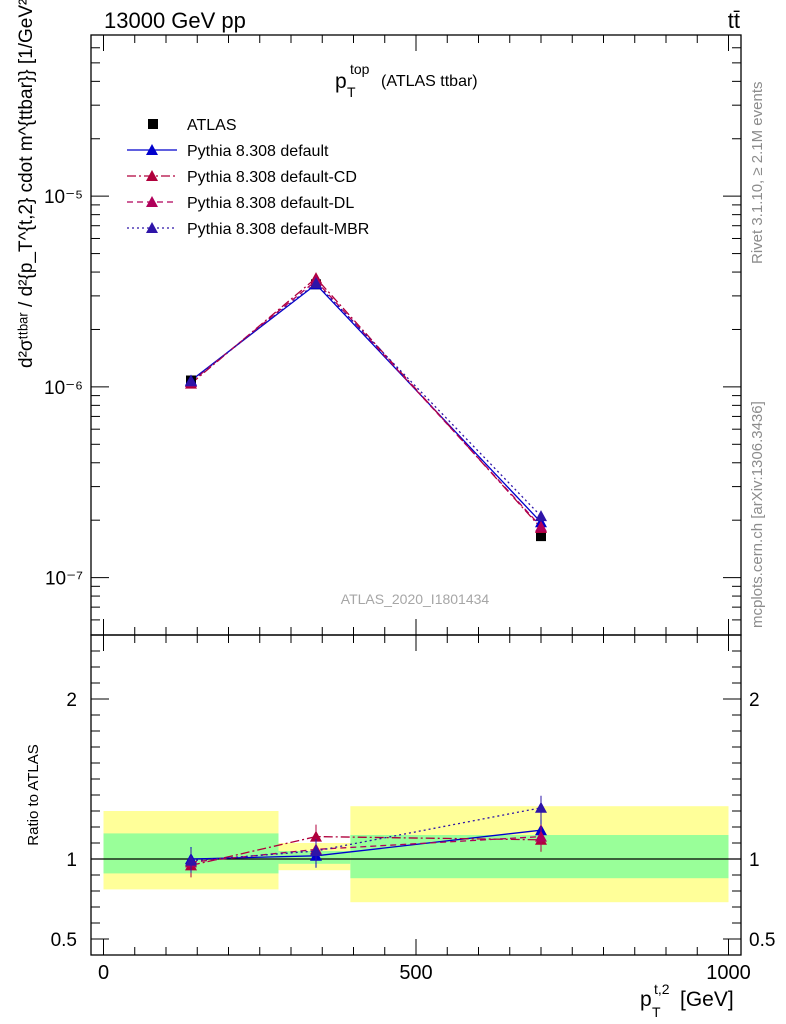  Describe the element at coordinates (270, 203) in the screenshot. I see `legend-label-dl: Pythia 8.308 default-DL` at that location.